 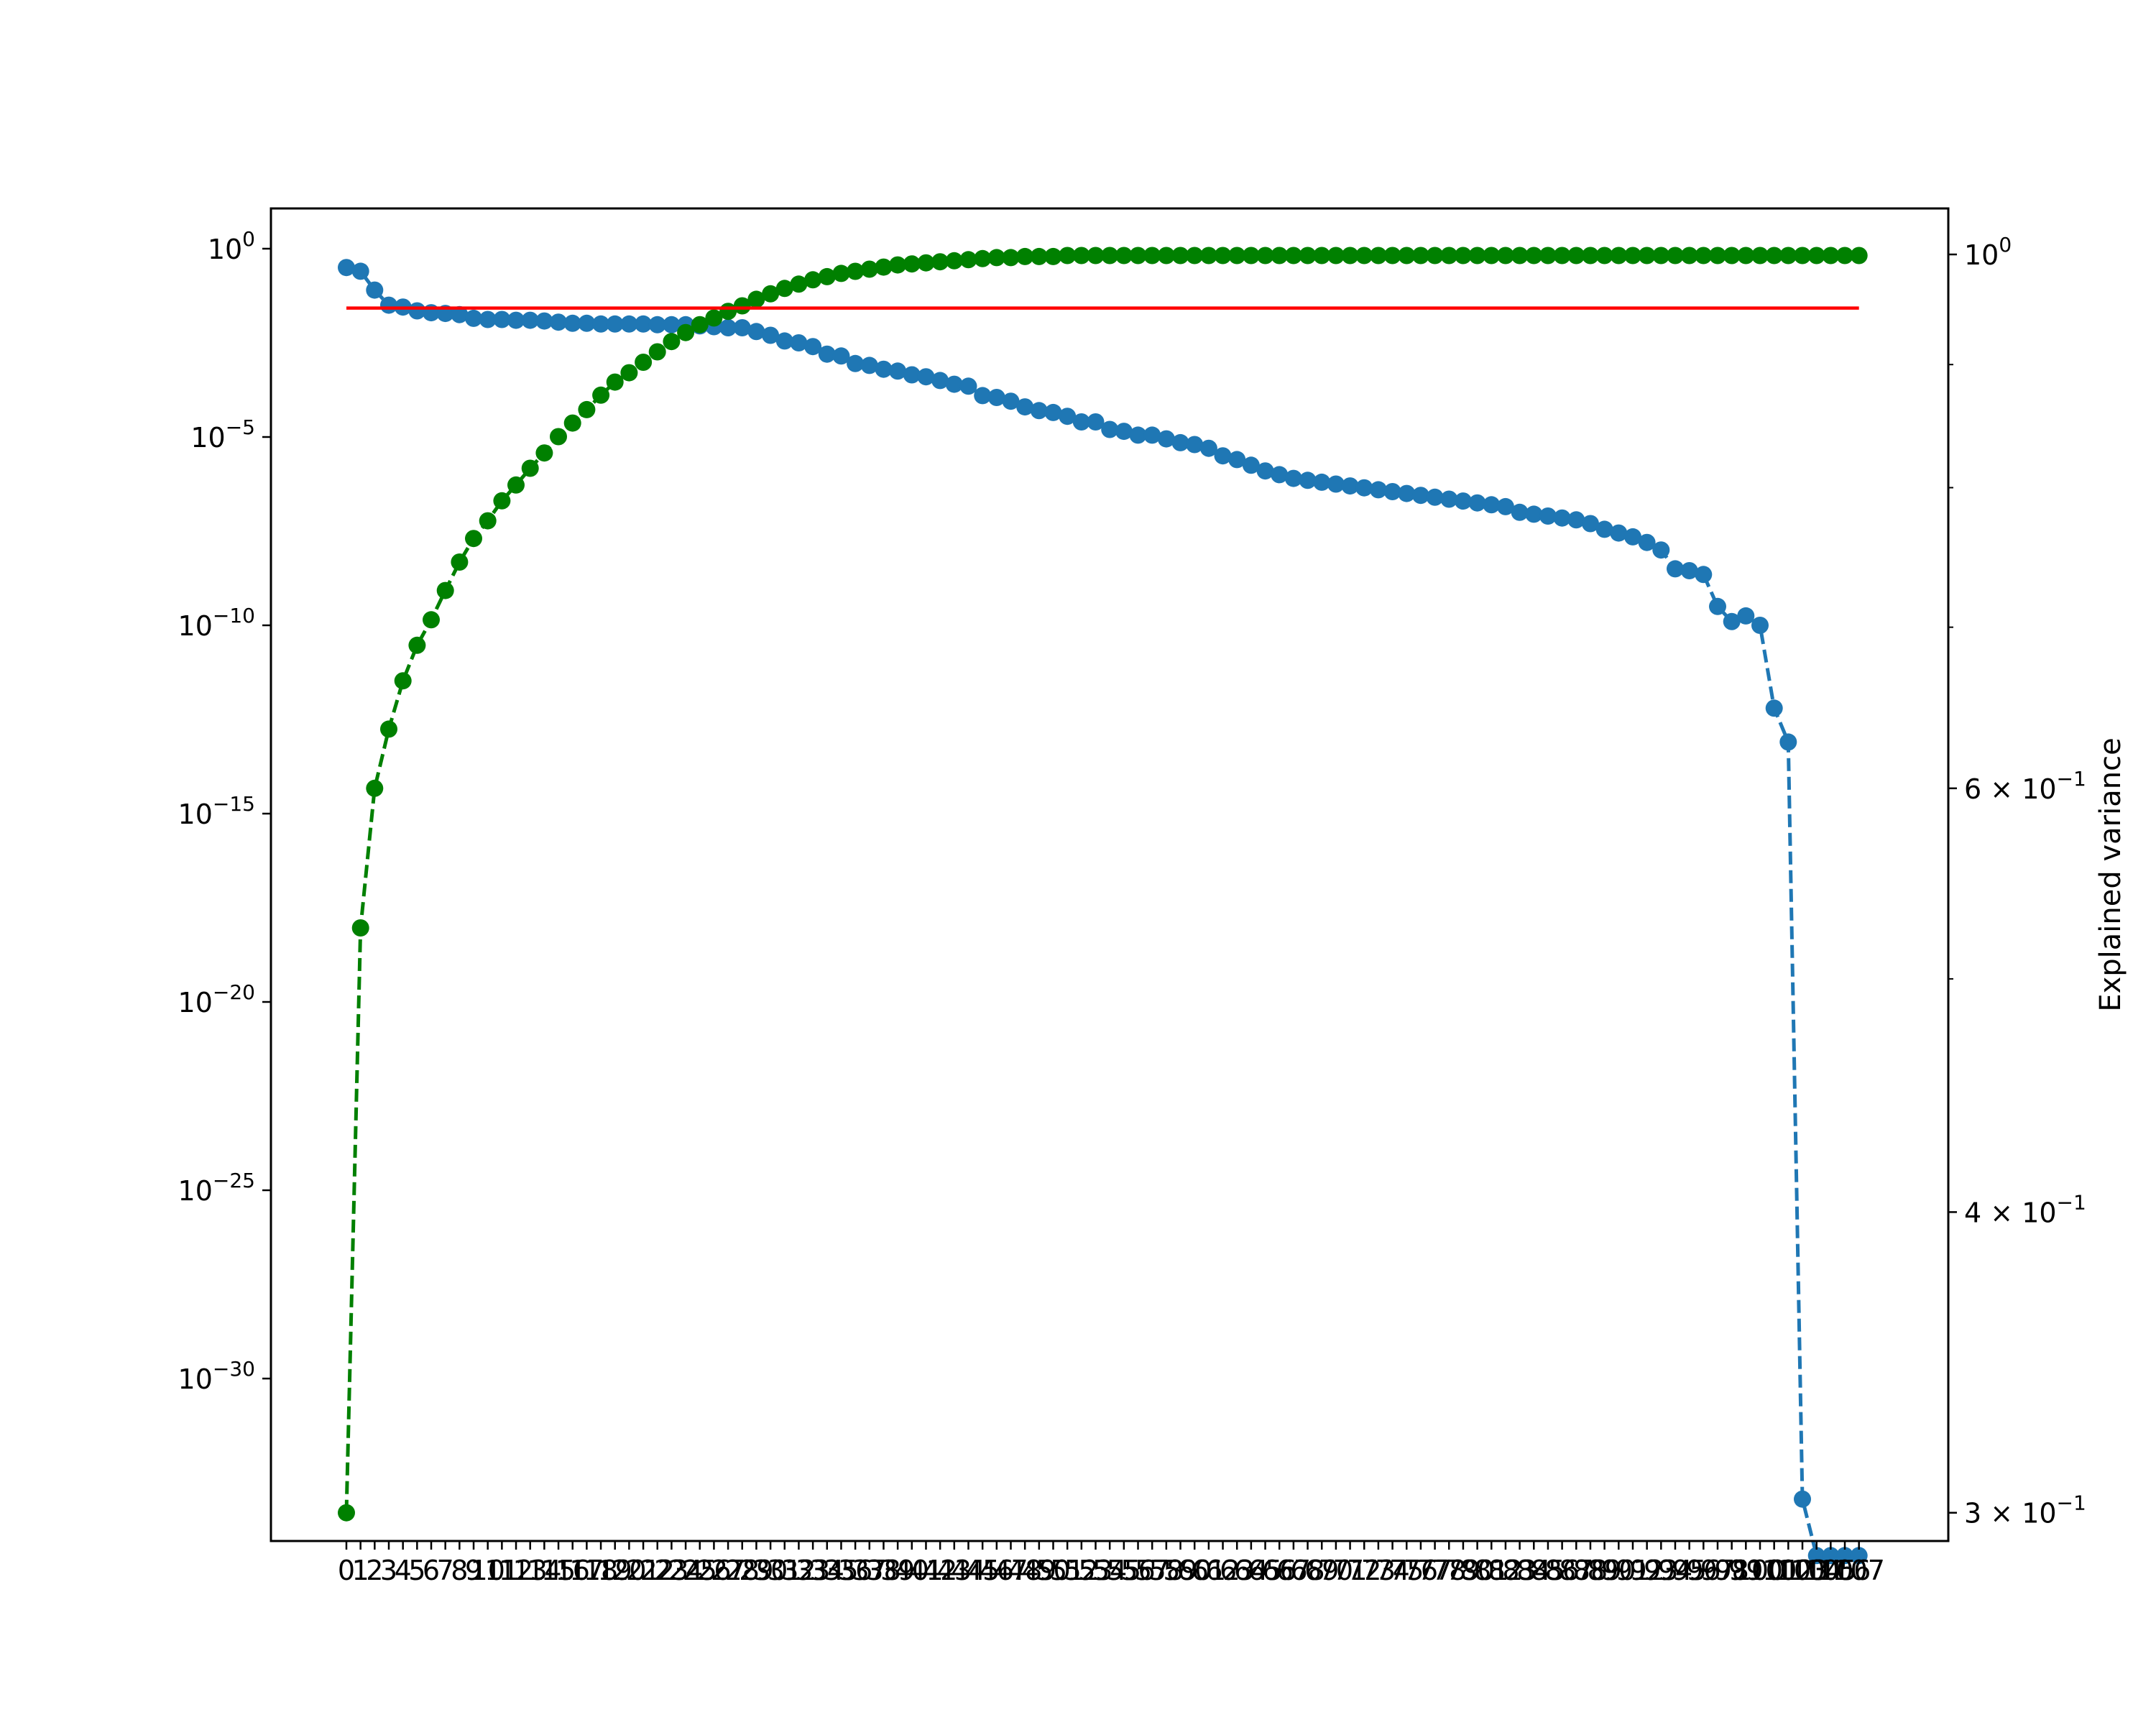 I want to click on right-tick-label: 3 × 10⁻¹, so click(x=2025, y=1510).